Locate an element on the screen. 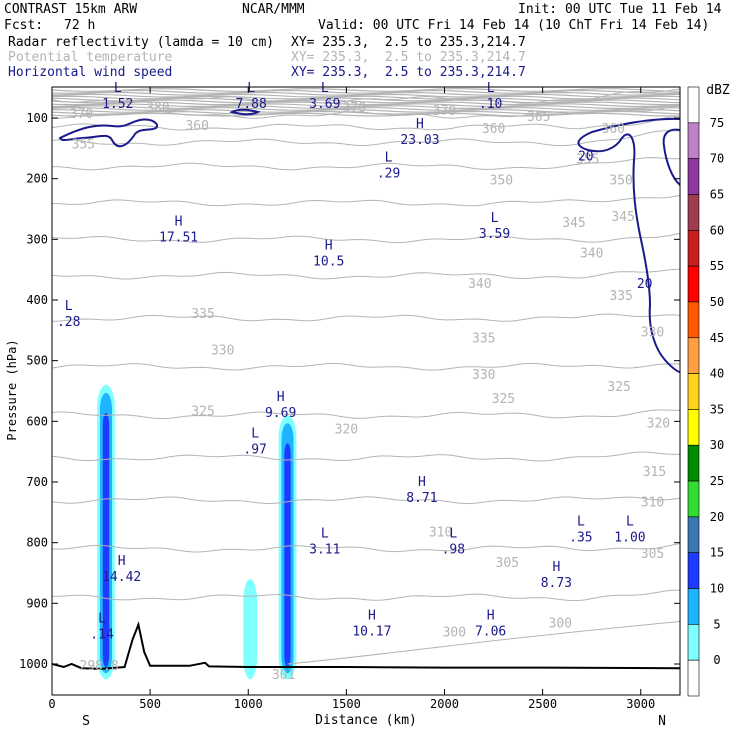 This screenshot has width=740, height=740. theta-label: 335 is located at coordinates (620, 296).